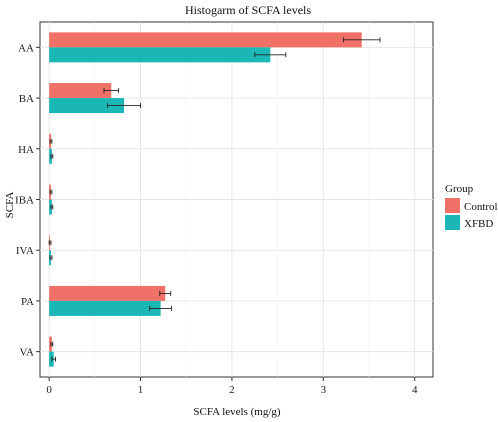 Image resolution: width=498 pixels, height=422 pixels. Describe the element at coordinates (51, 359) in the screenshot. I see `bar-xfbd-va` at that location.